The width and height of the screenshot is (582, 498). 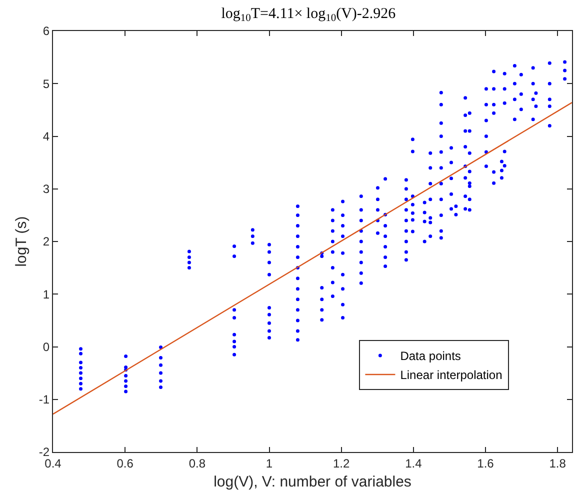 What do you see at coordinates (485, 463) in the screenshot?
I see `x-tick-label: 1.6` at bounding box center [485, 463].